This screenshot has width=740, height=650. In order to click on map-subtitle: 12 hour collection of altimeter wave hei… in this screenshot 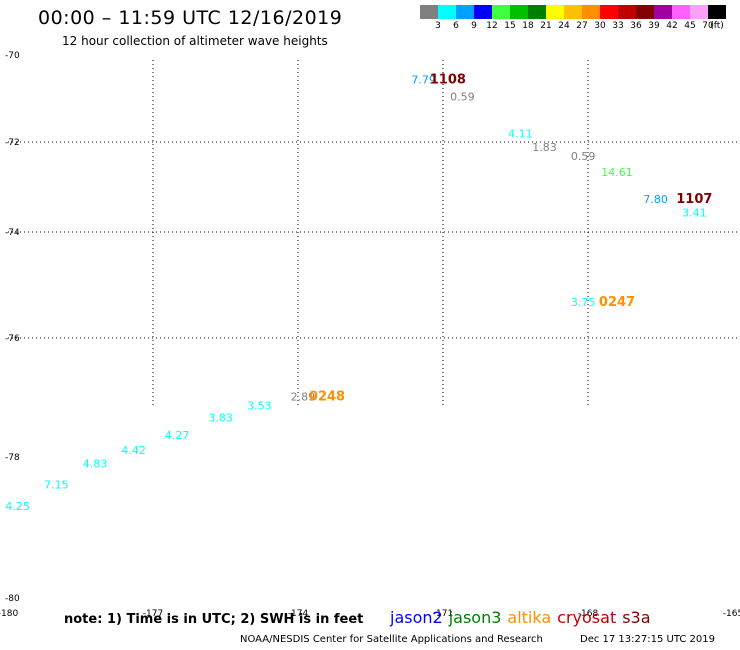, I will do `click(195, 41)`.